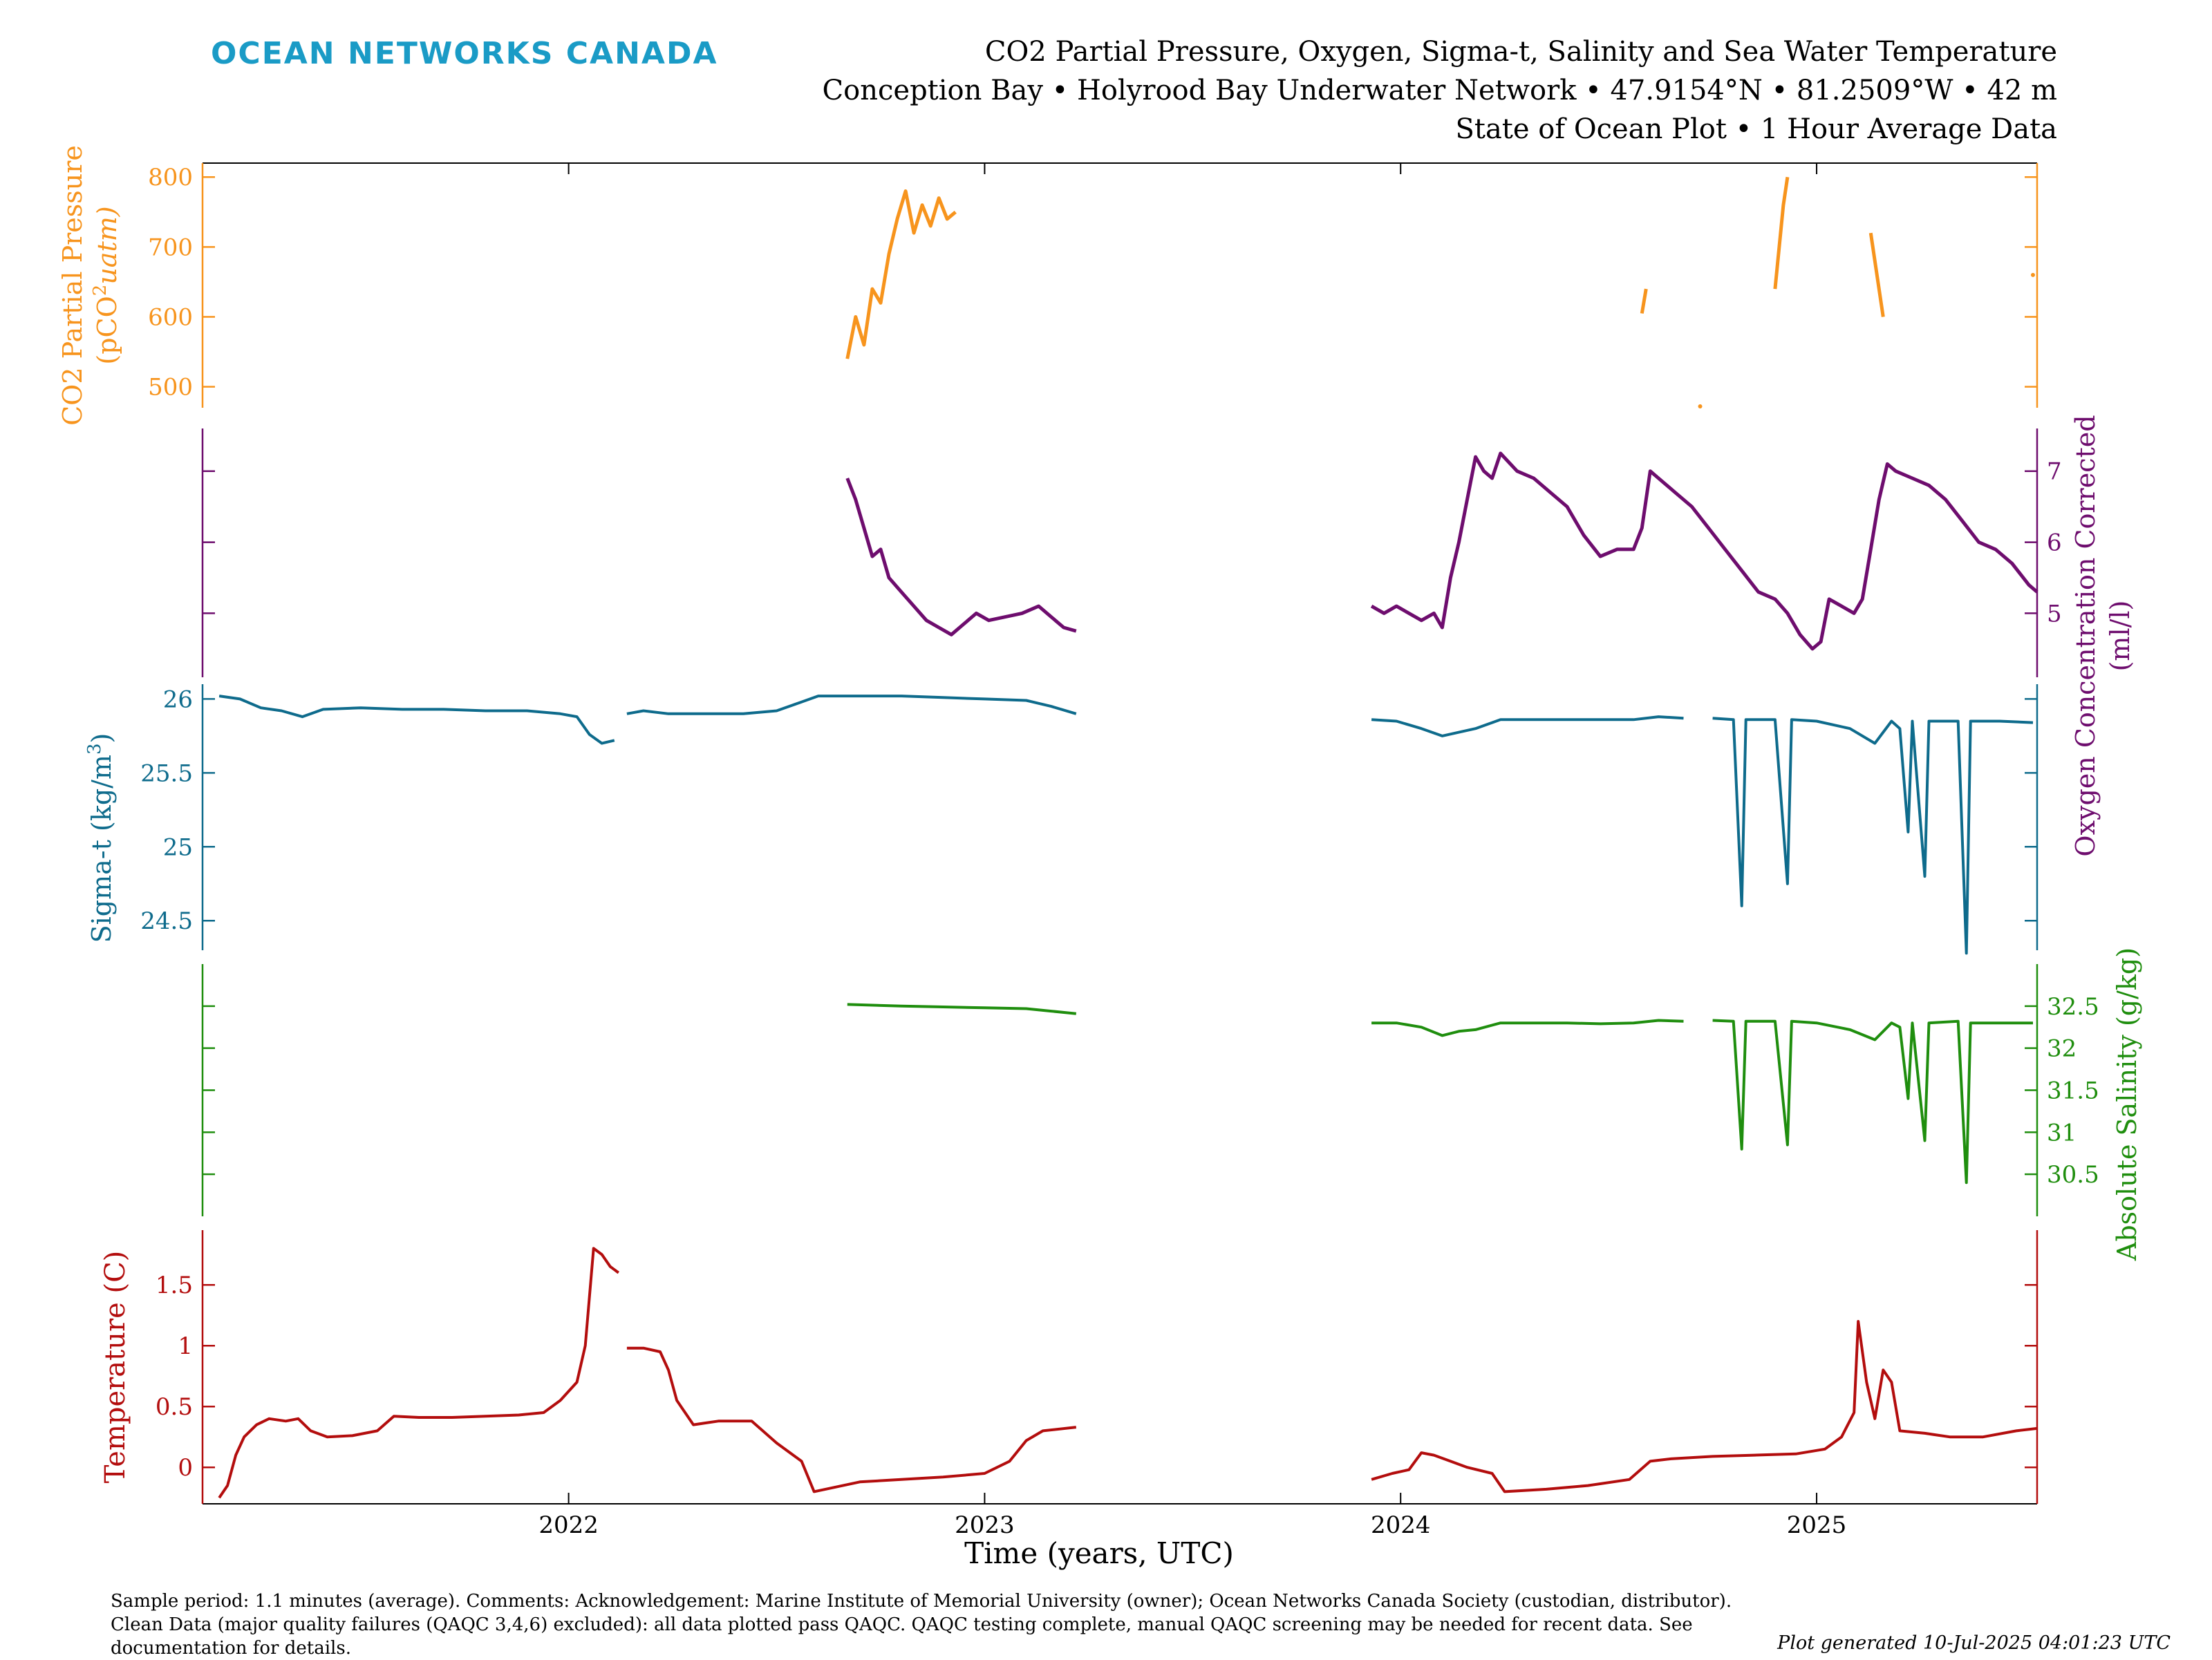 The height and width of the screenshot is (1660, 2212). I want to click on co2-y-axis-label-line1: CO2 Partial Pressure, so click(72, 285).